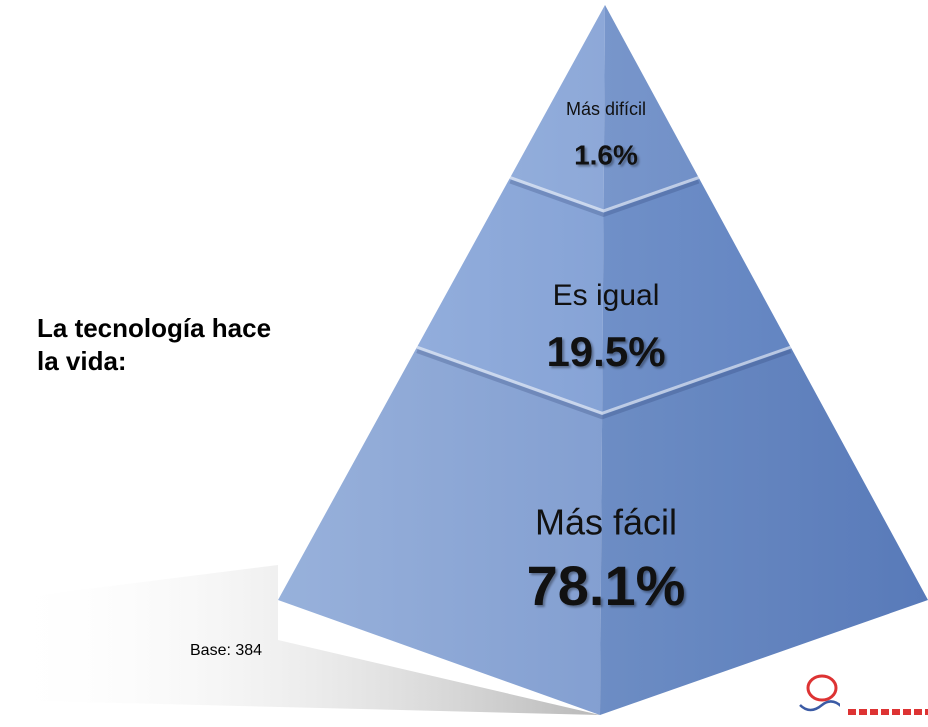 This screenshot has width=928, height=727. I want to click on pyramid-layer, so click(604, 108).